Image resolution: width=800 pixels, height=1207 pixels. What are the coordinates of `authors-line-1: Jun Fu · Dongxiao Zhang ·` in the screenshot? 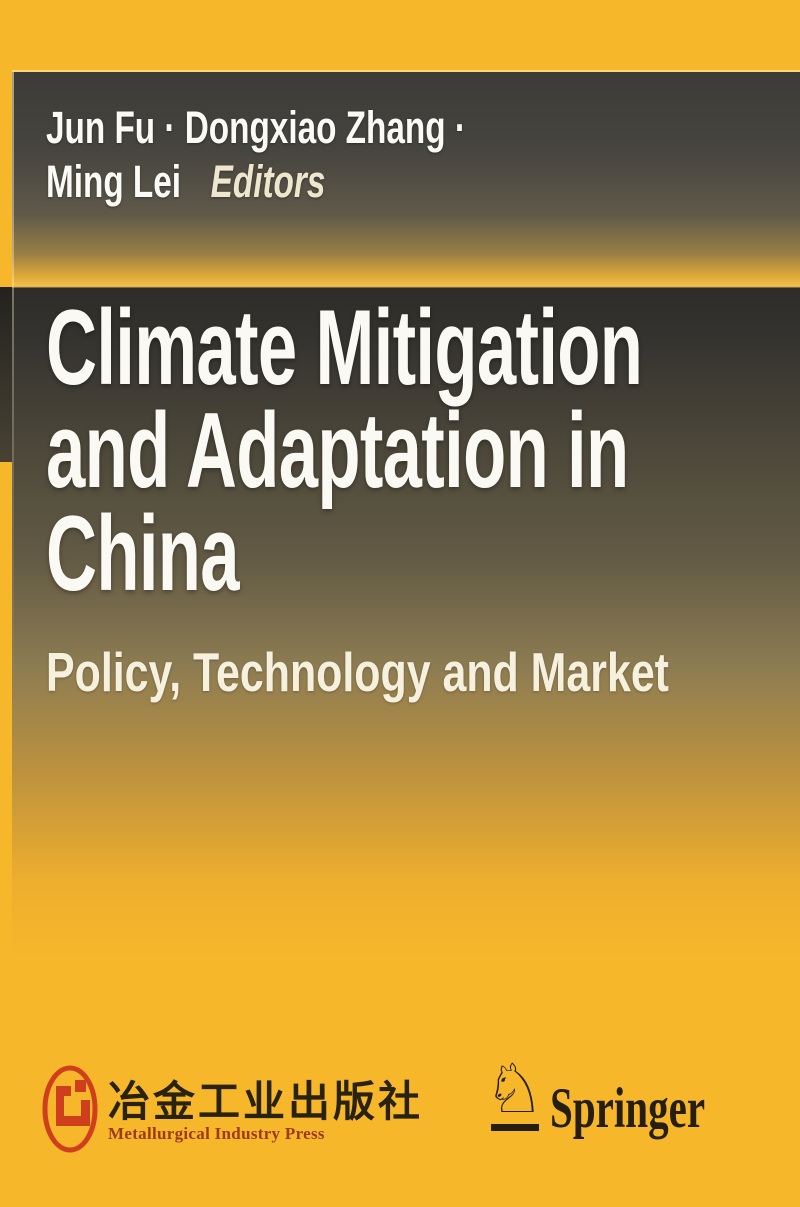 It's located at (256, 128).